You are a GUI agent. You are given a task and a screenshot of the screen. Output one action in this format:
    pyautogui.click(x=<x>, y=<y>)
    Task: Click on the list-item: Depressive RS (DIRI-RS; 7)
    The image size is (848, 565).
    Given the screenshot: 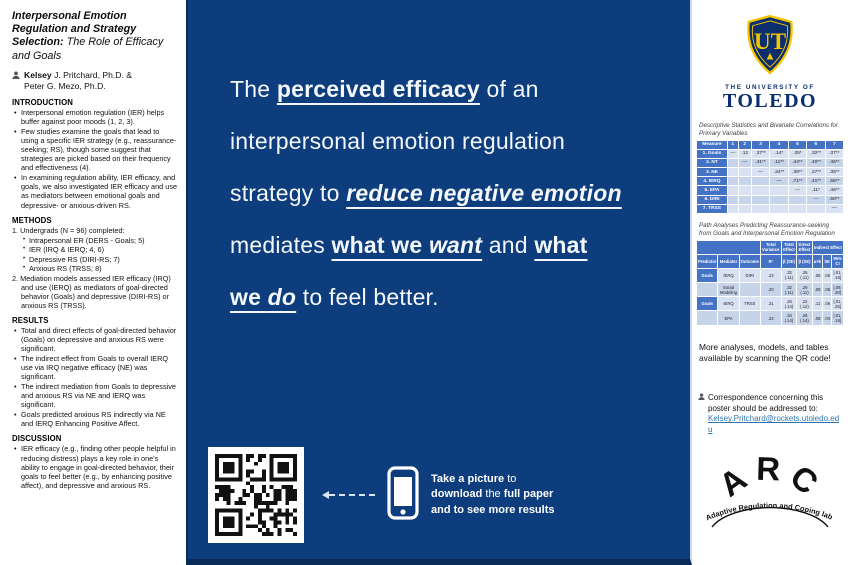 What is the action you would take?
    pyautogui.click(x=100, y=259)
    